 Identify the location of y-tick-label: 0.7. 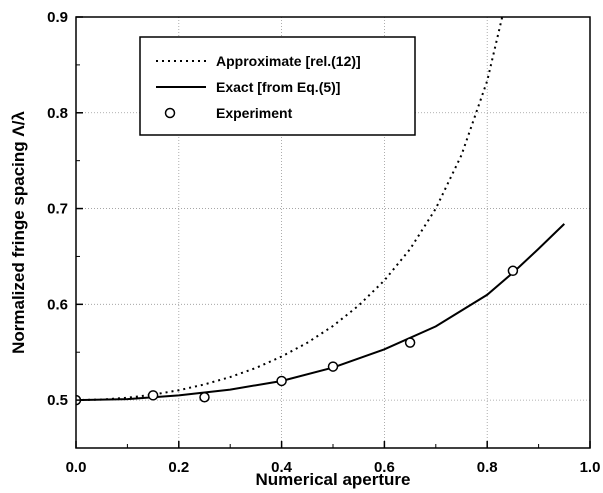
(57, 209).